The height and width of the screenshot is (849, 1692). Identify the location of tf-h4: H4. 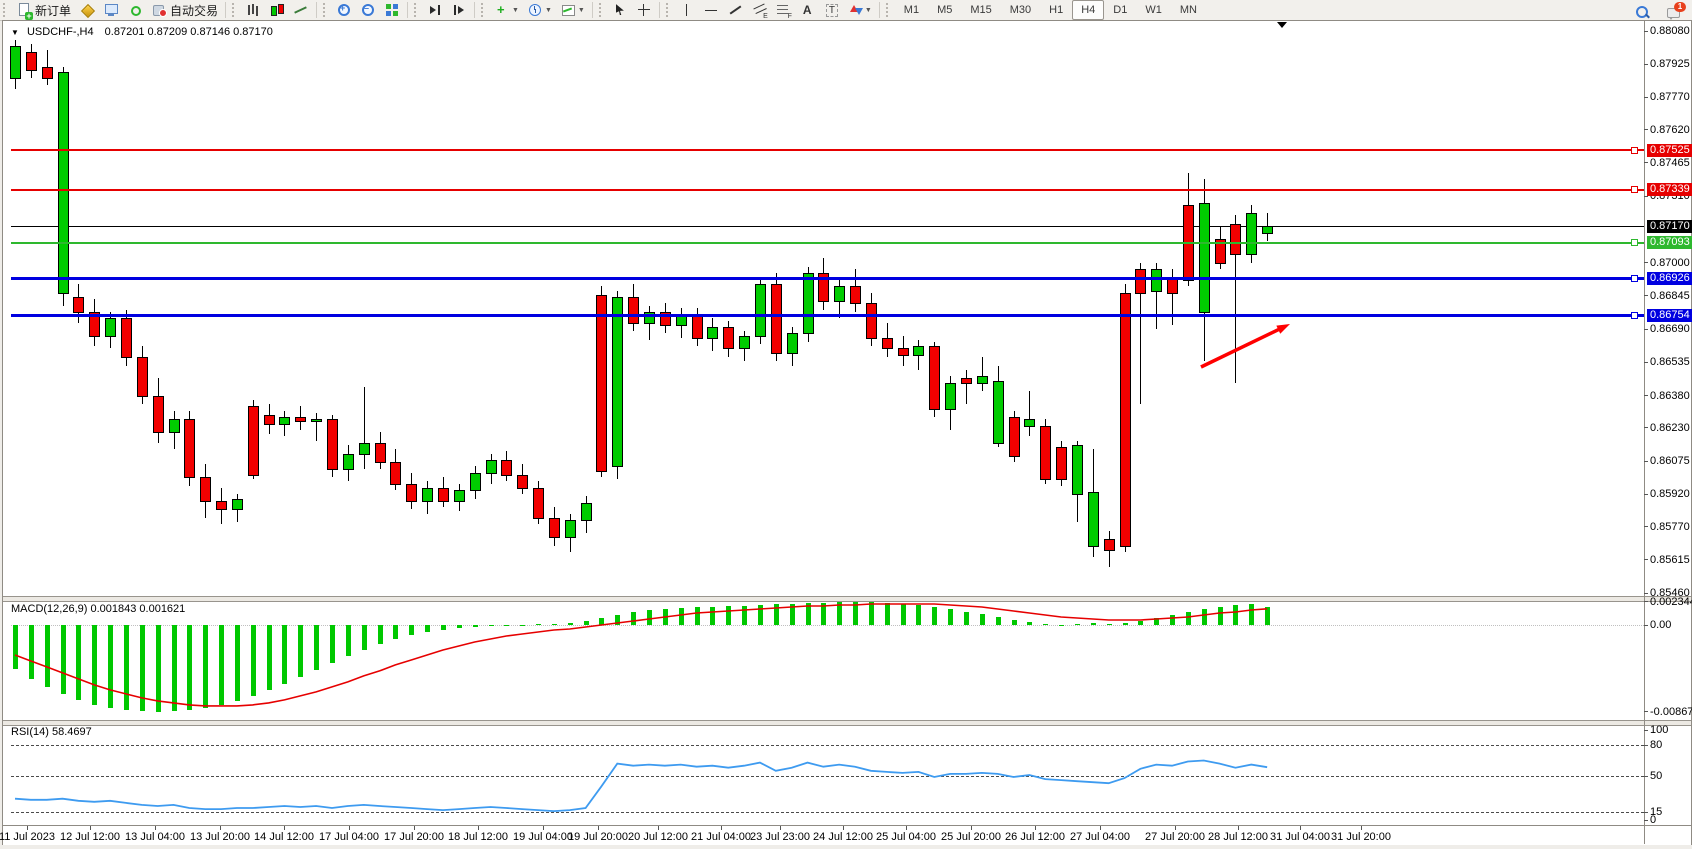
(1088, 10).